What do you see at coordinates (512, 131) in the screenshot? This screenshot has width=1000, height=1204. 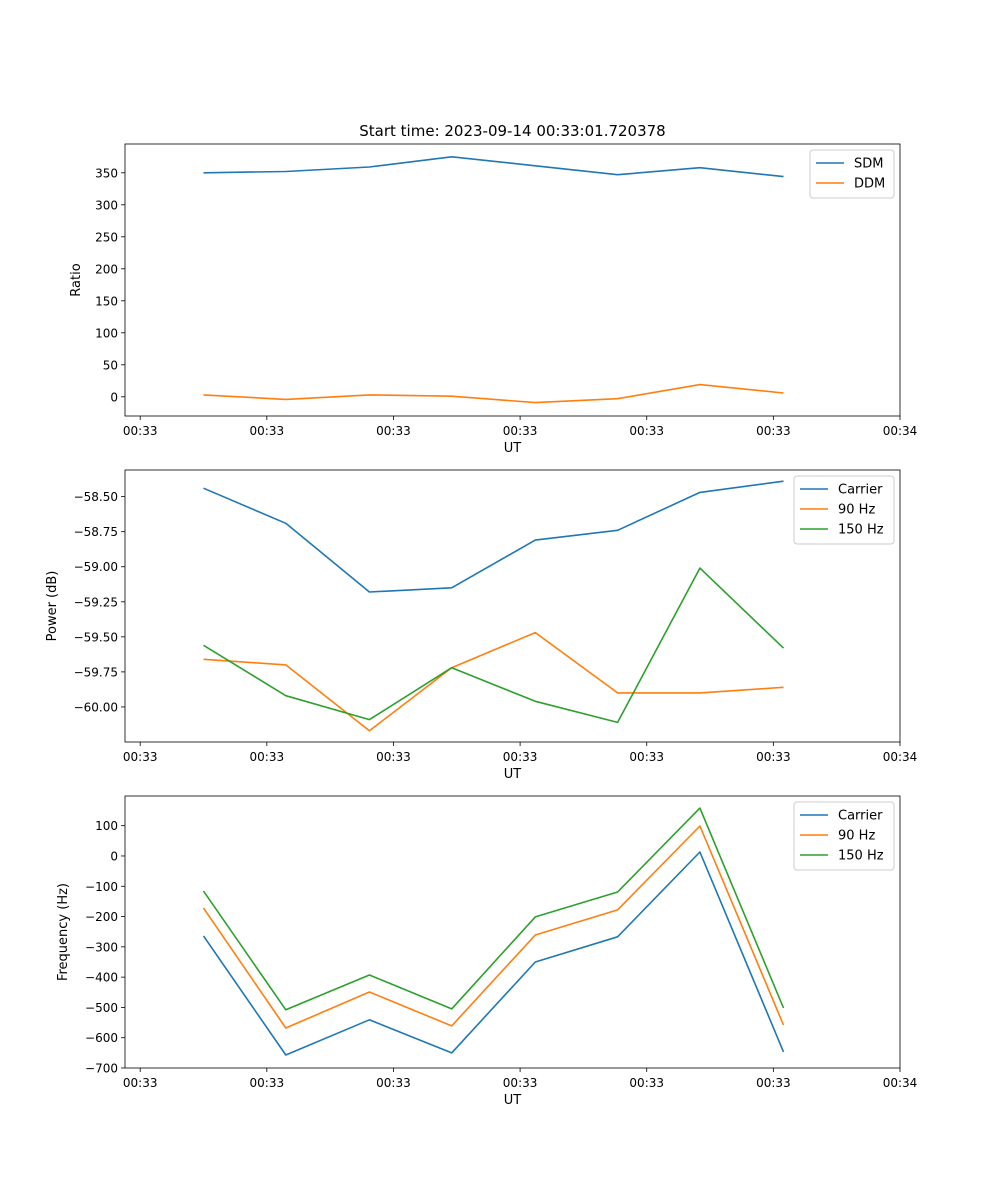 I see `chart-title: Start time: 2023-09-14 00:33:01.720378` at bounding box center [512, 131].